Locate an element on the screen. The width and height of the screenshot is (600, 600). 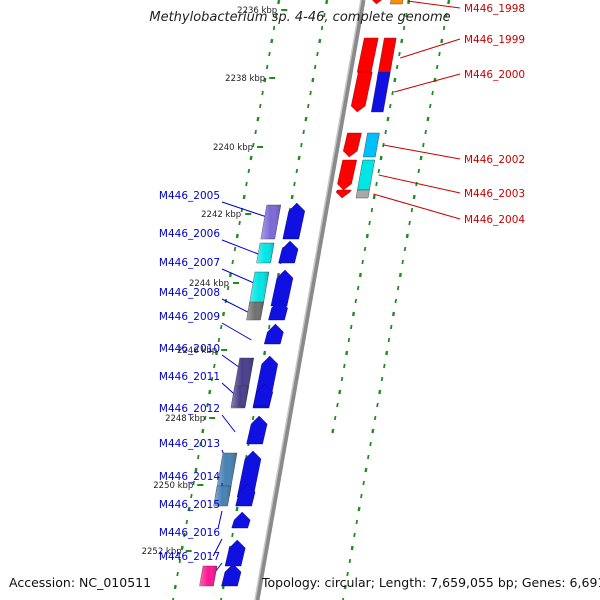
gene-label: M446_2004 is located at coordinates (494, 220).